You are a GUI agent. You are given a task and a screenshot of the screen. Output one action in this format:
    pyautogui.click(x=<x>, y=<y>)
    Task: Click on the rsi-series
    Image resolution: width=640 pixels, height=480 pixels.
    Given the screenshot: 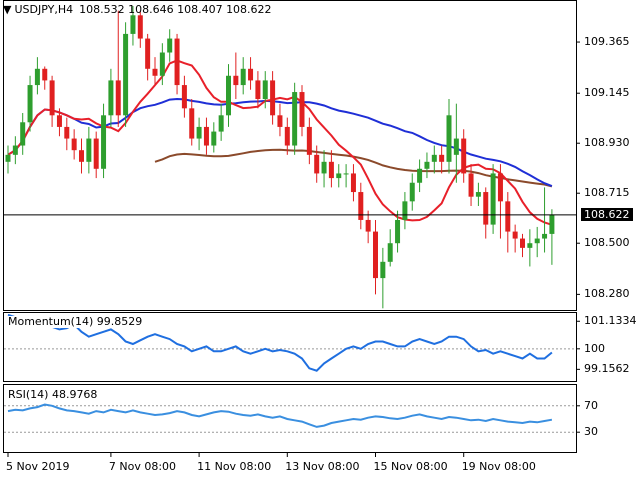 What is the action you would take?
    pyautogui.click(x=290, y=418)
    